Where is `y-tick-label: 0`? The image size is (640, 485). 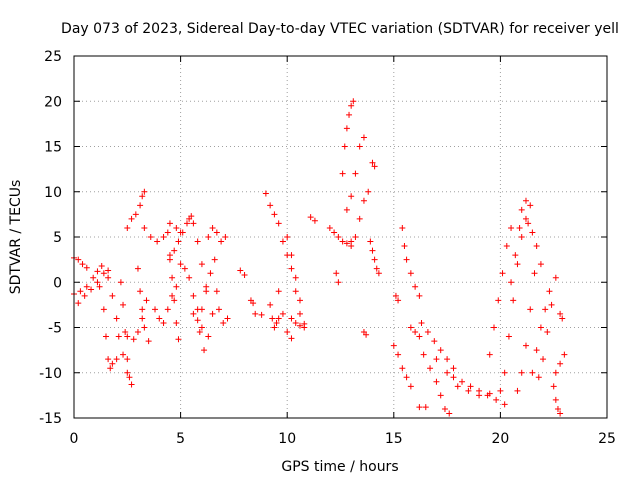
y-tick-label: 0 is located at coordinates (57, 283).